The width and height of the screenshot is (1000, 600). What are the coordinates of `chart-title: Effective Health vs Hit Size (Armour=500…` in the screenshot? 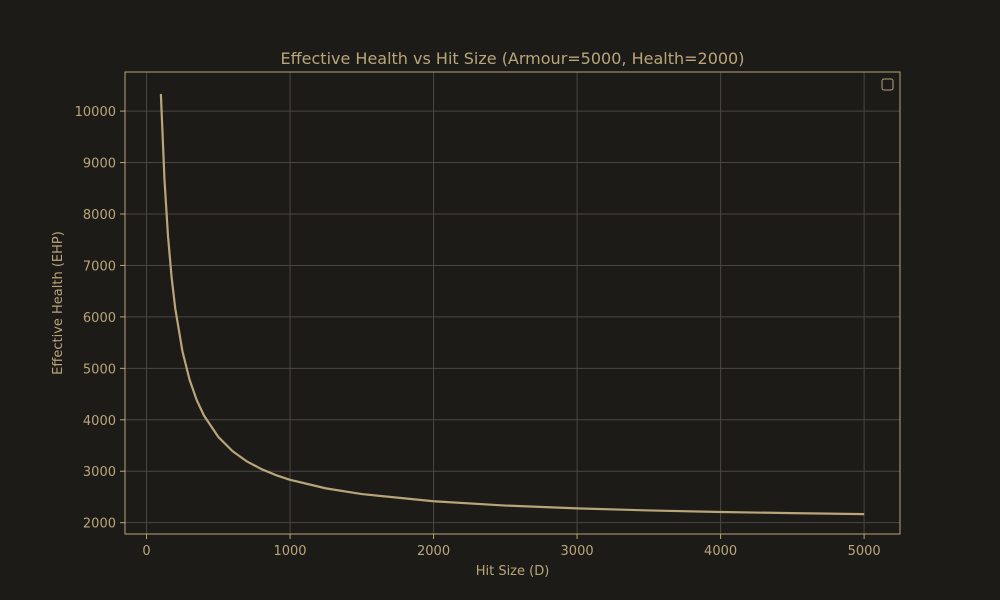 It's located at (513, 58).